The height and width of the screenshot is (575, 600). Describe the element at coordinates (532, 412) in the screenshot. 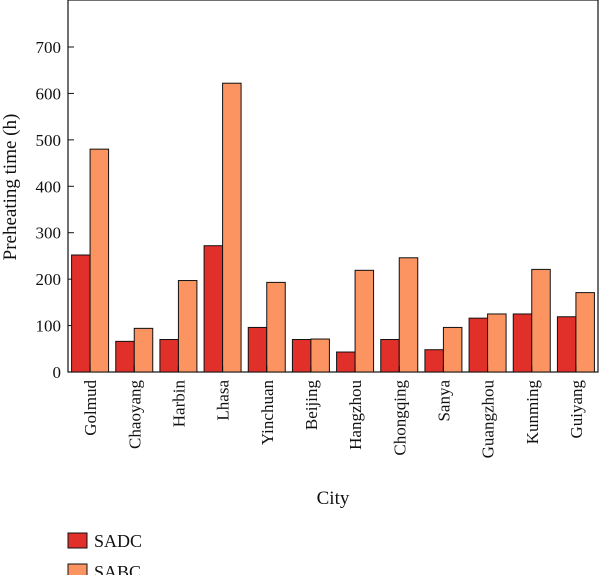

I see `x-tick-label: Kunming` at that location.